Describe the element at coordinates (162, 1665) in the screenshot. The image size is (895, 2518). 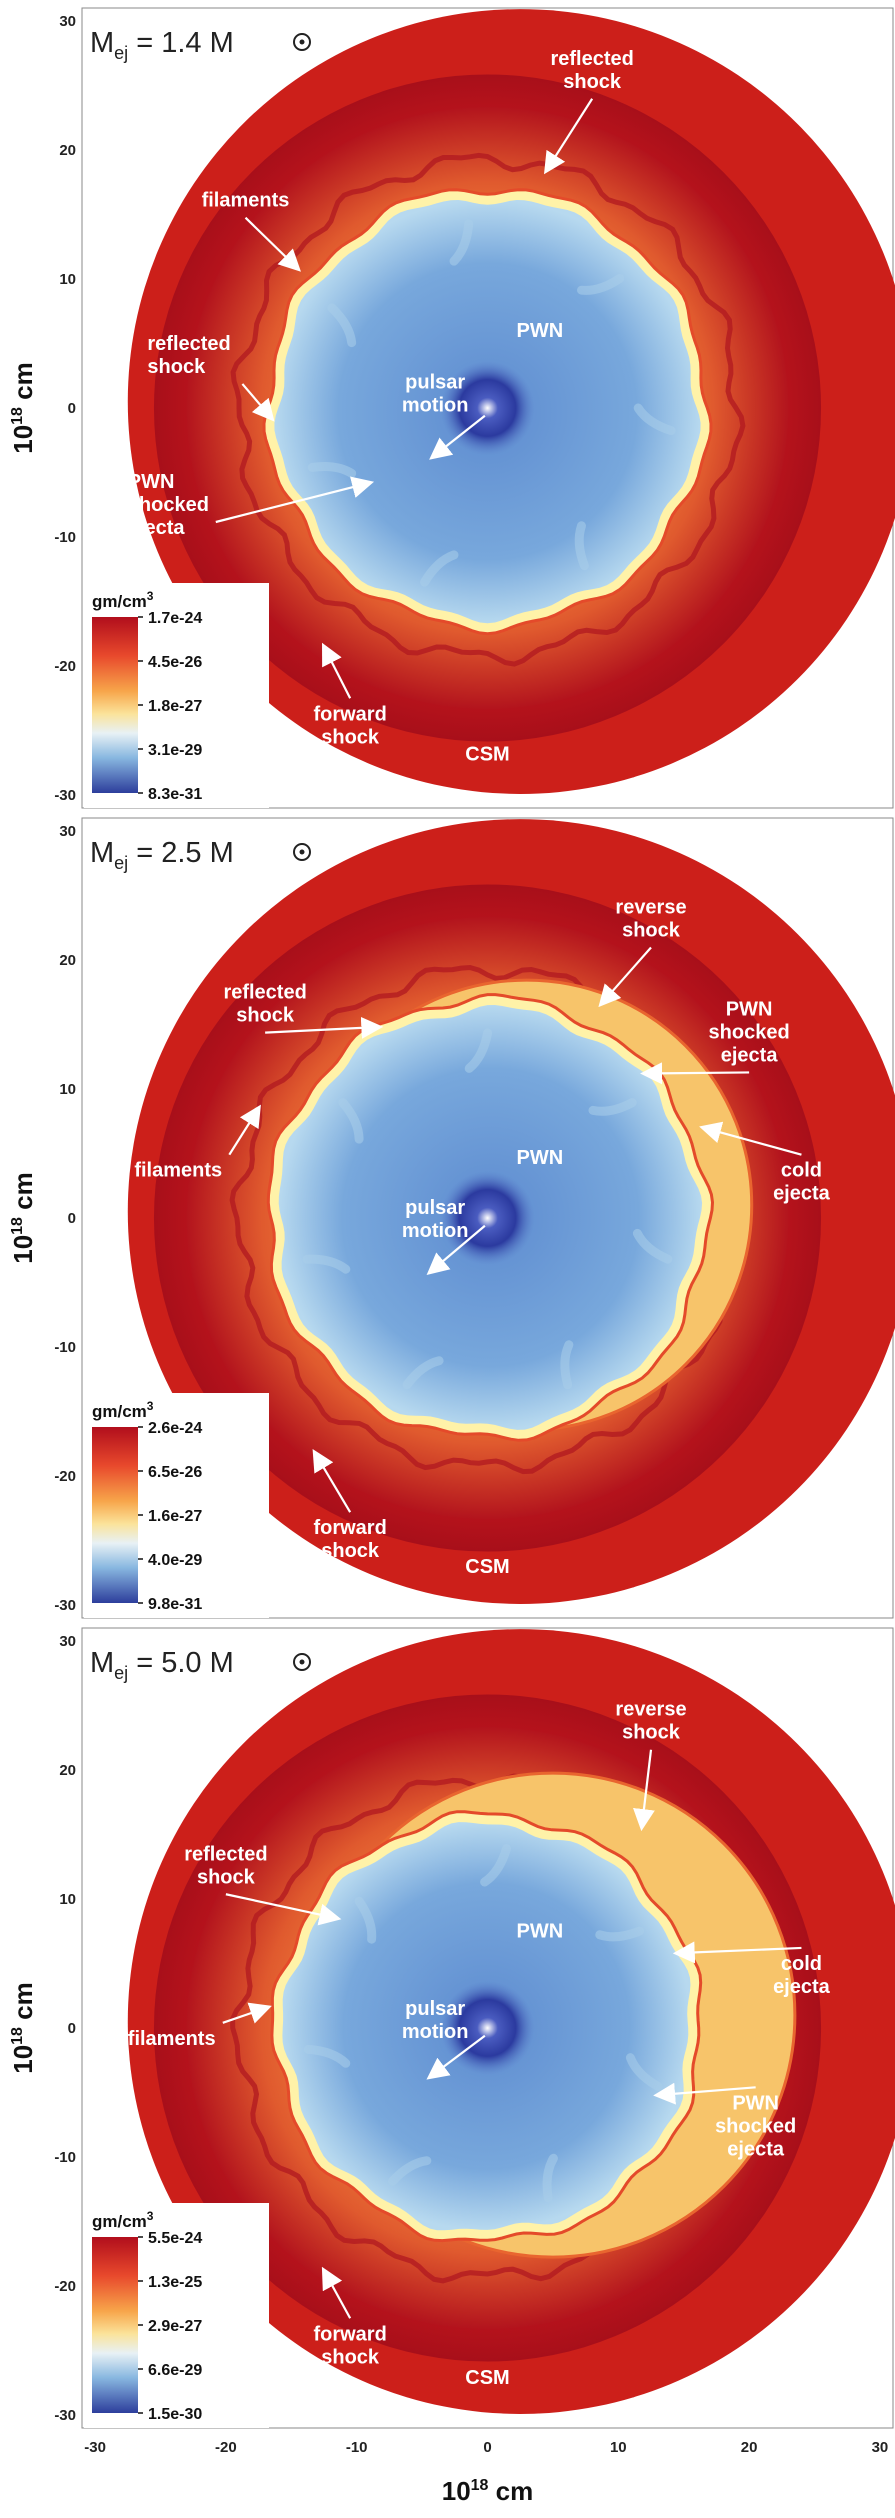
I see `panel-title: Mej = 5.0 M` at that location.